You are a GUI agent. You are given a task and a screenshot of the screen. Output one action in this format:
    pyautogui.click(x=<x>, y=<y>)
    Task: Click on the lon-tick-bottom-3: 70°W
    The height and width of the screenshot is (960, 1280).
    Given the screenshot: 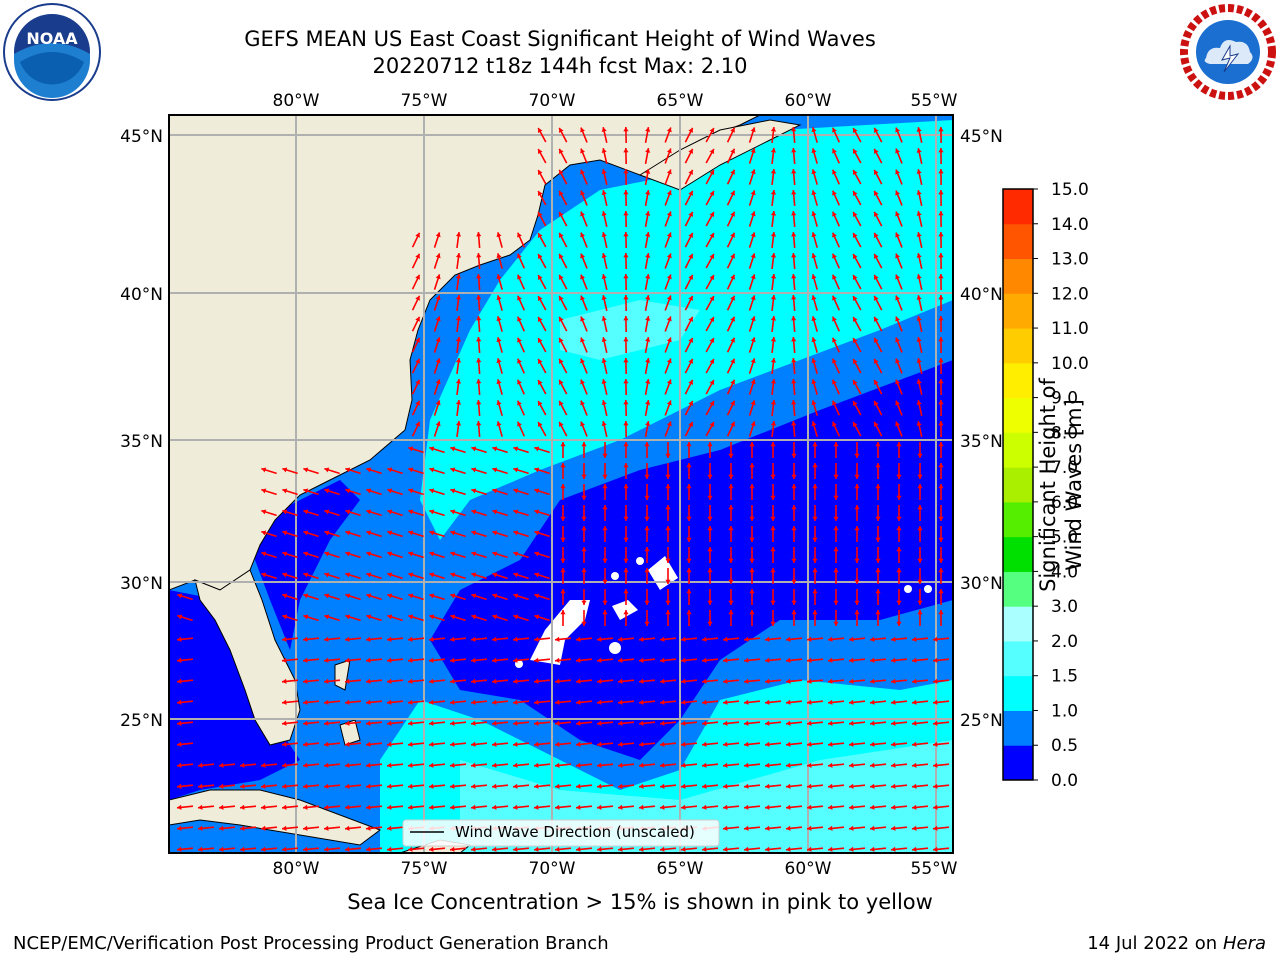 What is the action you would take?
    pyautogui.click(x=552, y=869)
    